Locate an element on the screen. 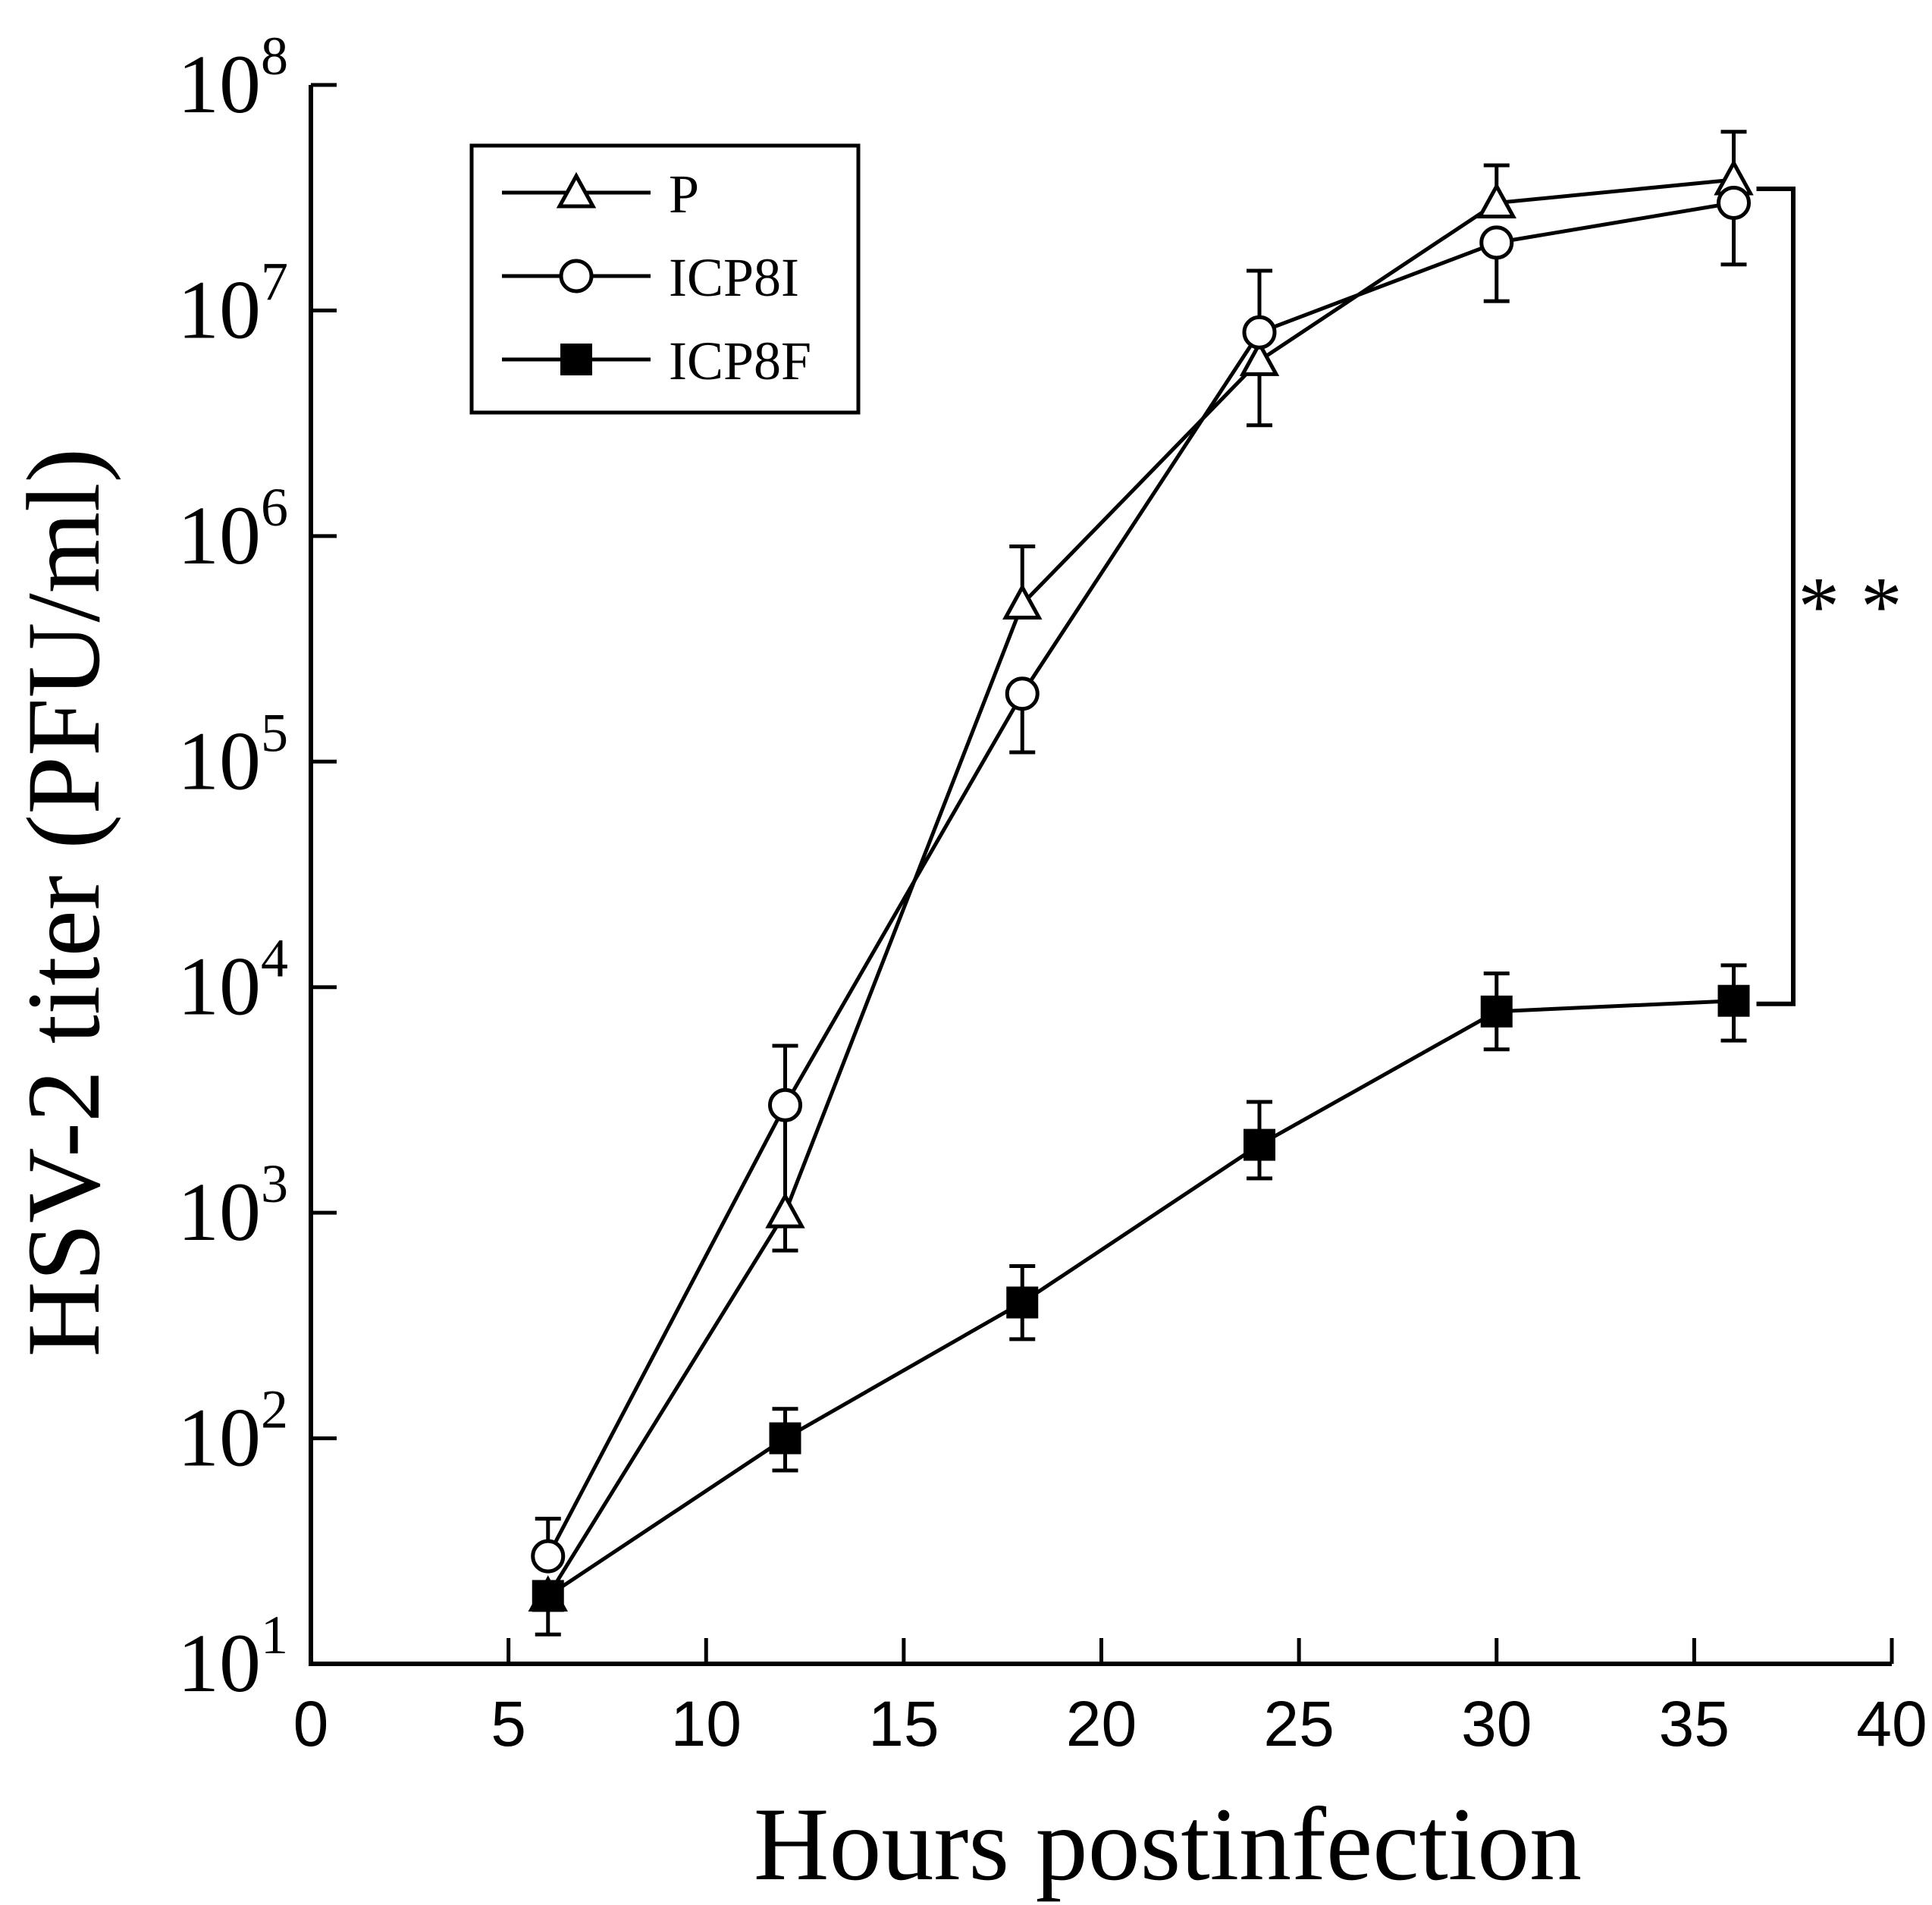 The height and width of the screenshot is (1905, 1932). y-tick-exponent: 4 is located at coordinates (274, 958).